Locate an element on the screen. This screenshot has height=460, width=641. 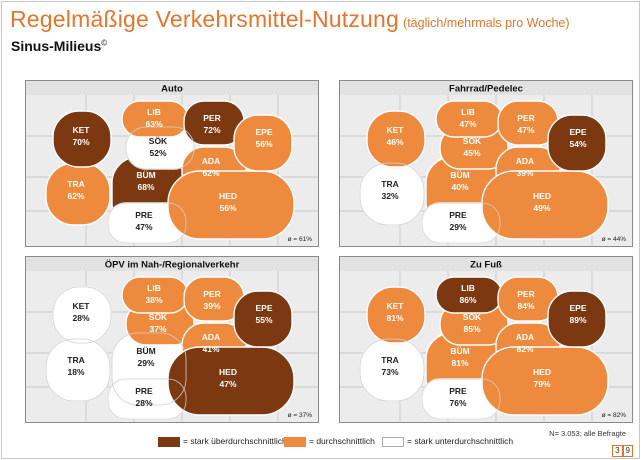
milieu-value-epe: 55% is located at coordinates (263, 320).